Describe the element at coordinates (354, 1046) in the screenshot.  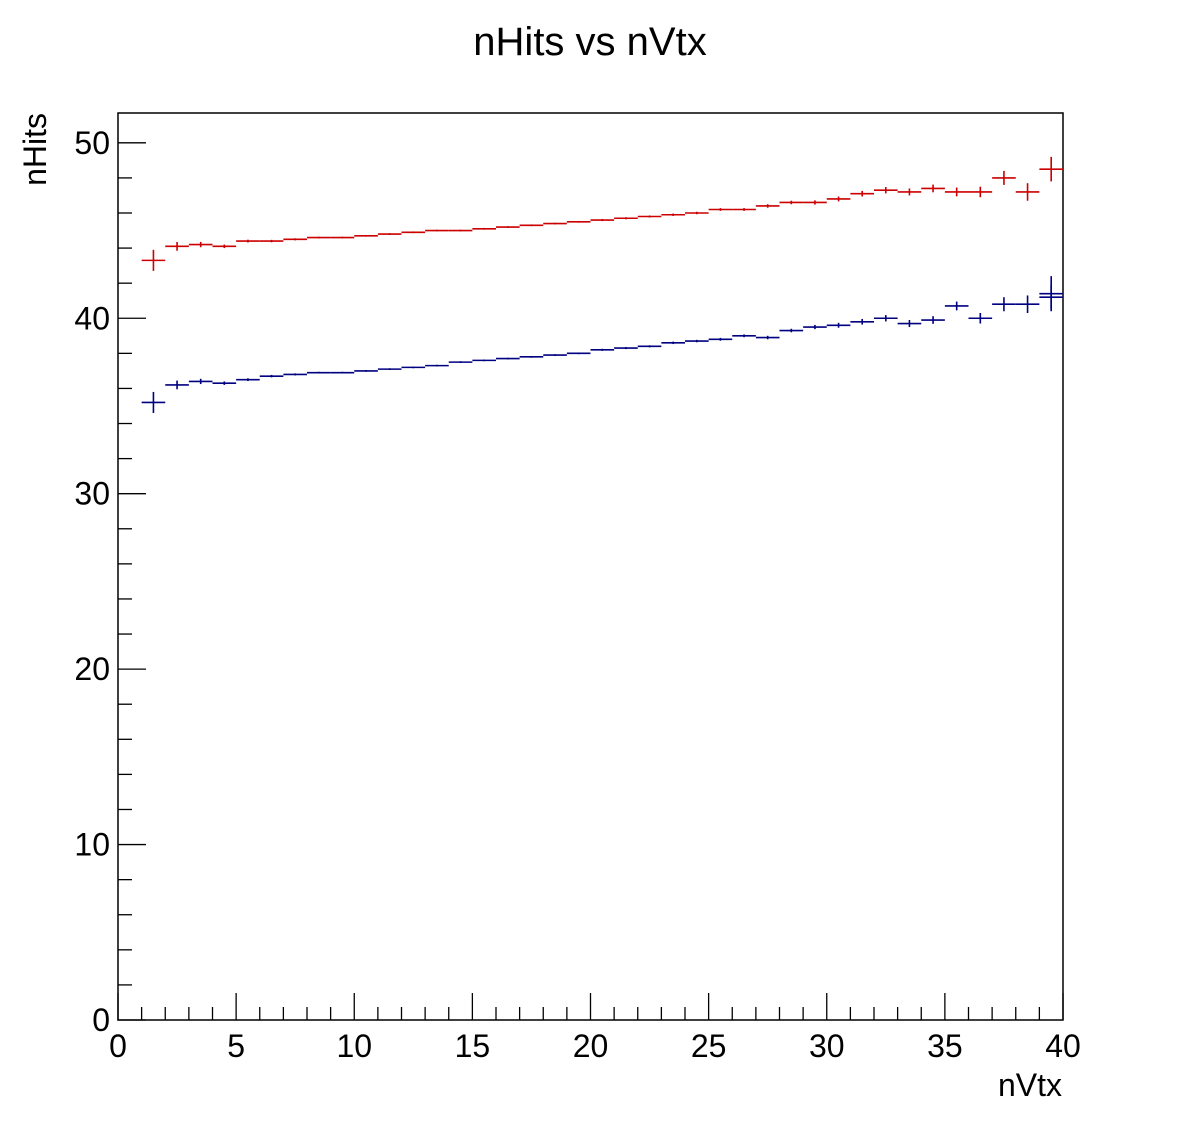
I see `x-tick-label: 10` at that location.